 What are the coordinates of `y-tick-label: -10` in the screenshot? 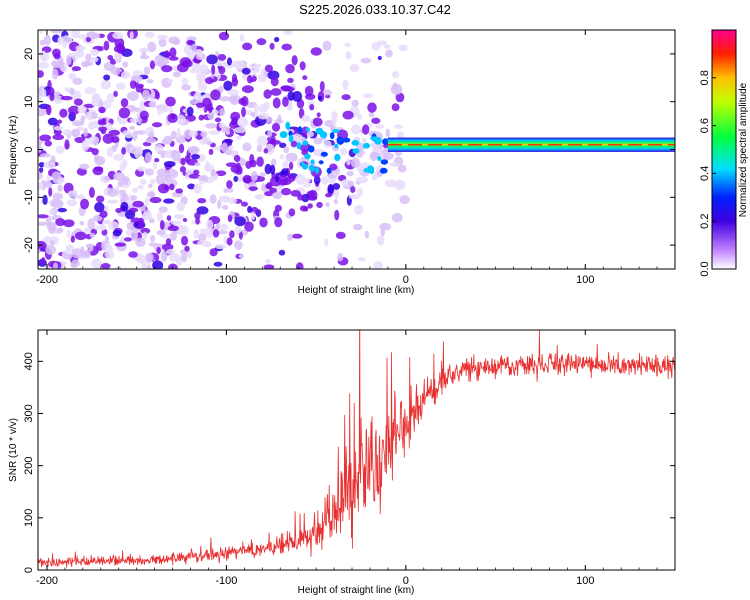 It's located at (29, 197).